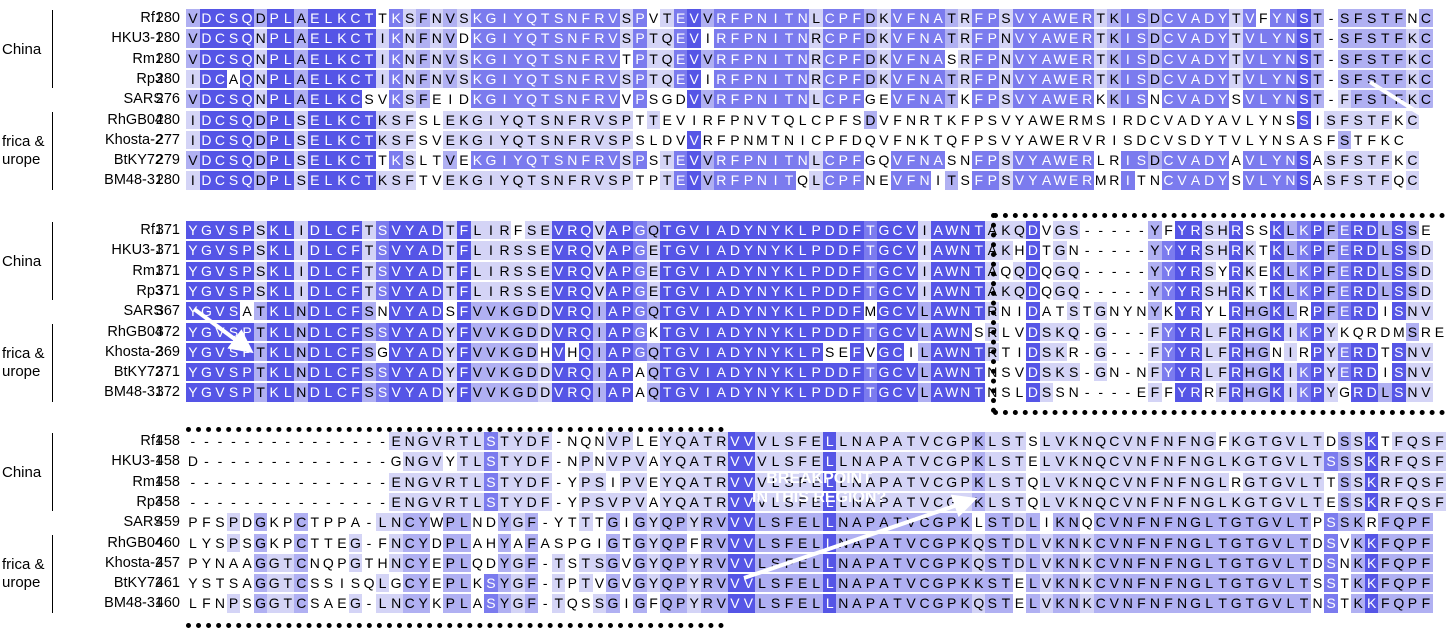 The height and width of the screenshot is (630, 1456). Describe the element at coordinates (1407, 105) in the screenshot. I see `arrow-top-right` at that location.